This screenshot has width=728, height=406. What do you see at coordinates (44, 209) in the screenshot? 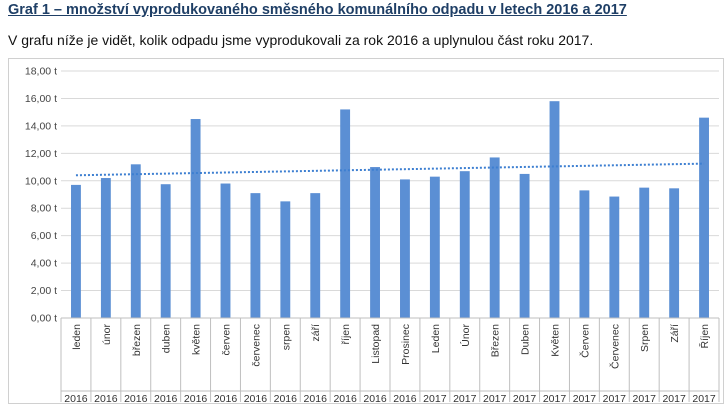
I see `y-tick-label: 8,00 t` at bounding box center [44, 209].